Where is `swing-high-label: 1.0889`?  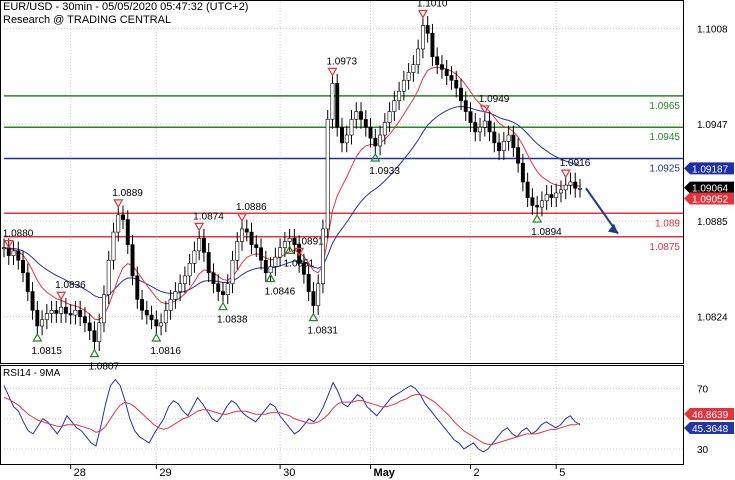 swing-high-label: 1.0889 is located at coordinates (127, 193).